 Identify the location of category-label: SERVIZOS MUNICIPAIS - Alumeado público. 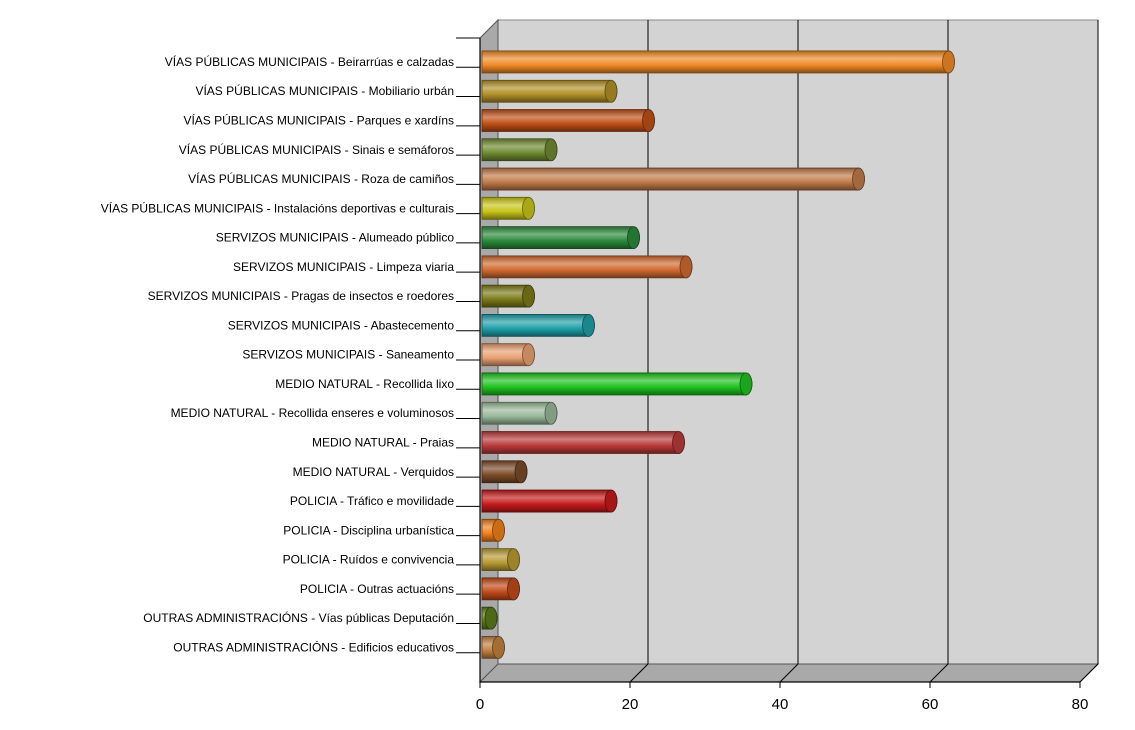
(335, 238).